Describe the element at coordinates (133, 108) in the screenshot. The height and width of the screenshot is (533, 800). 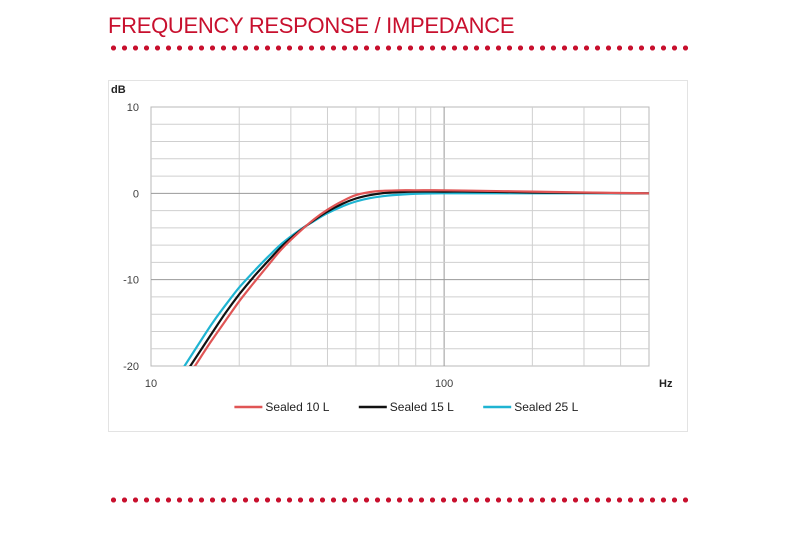
I see `y-tick-label: 10` at that location.